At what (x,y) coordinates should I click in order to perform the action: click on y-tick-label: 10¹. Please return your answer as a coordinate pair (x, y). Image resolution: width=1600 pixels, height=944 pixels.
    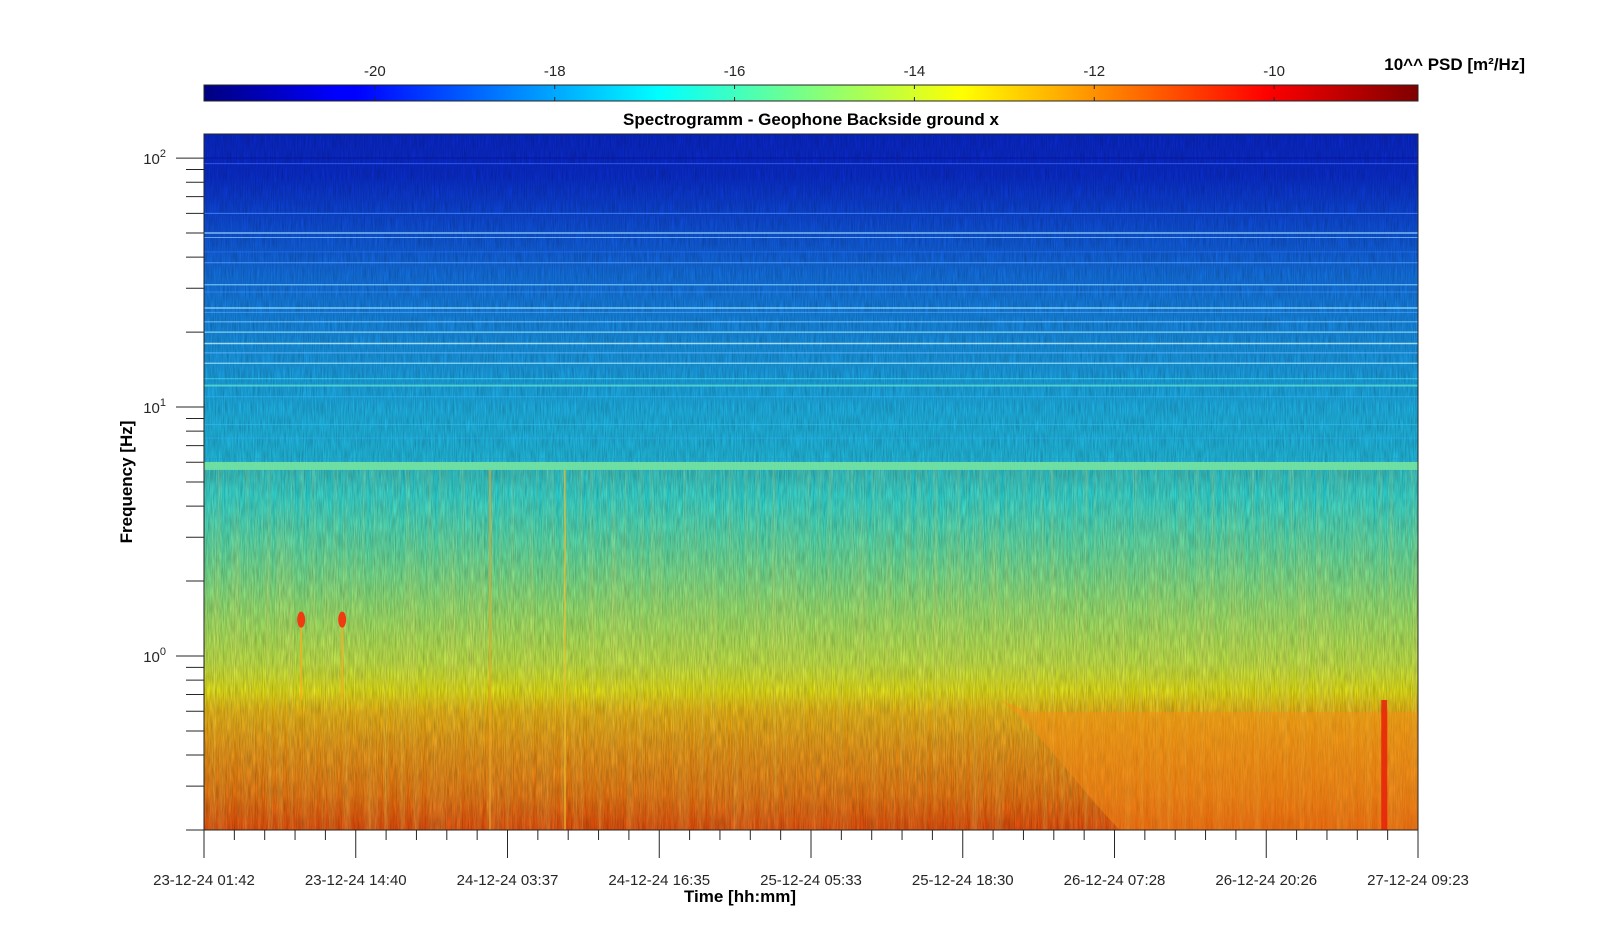
    Looking at the image, I should click on (154, 407).